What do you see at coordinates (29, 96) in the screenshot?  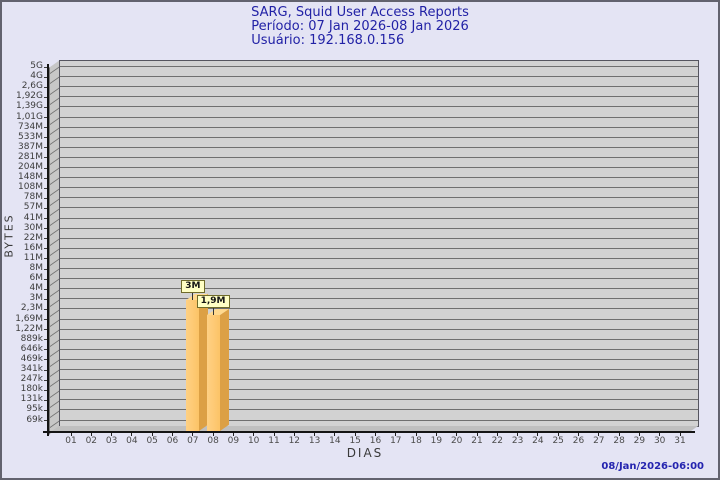 I see `y-tick-label: 1,92G` at bounding box center [29, 96].